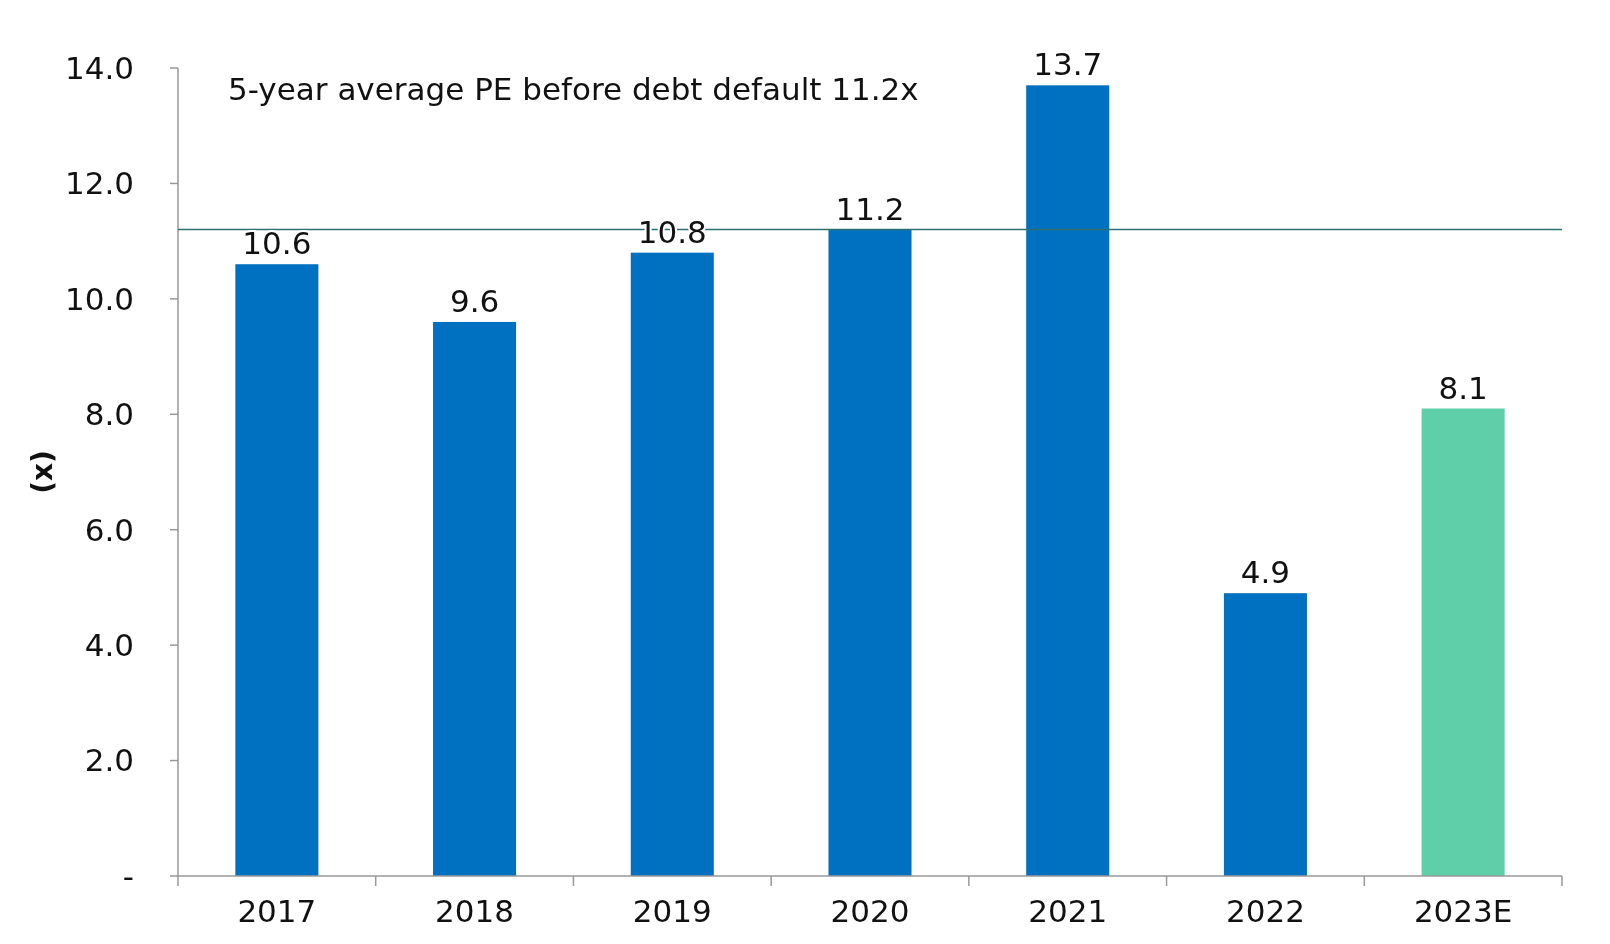  I want to click on y-tick-label: 8.0, so click(109, 414).